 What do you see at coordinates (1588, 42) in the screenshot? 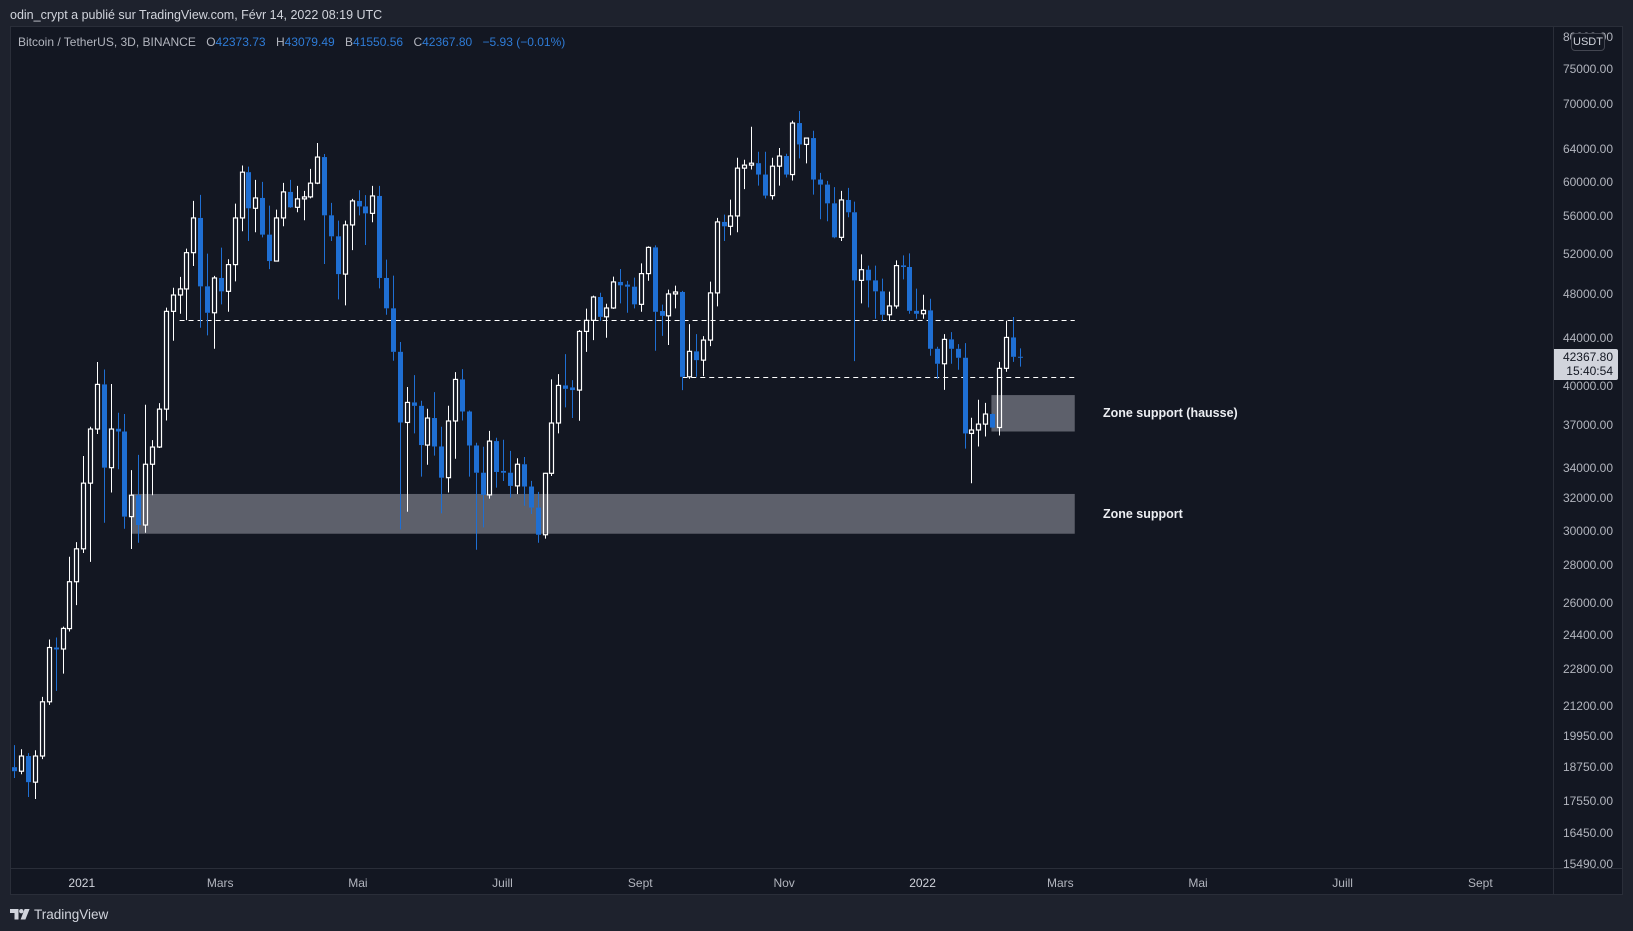
I see `currency-badge: USDT` at bounding box center [1588, 42].